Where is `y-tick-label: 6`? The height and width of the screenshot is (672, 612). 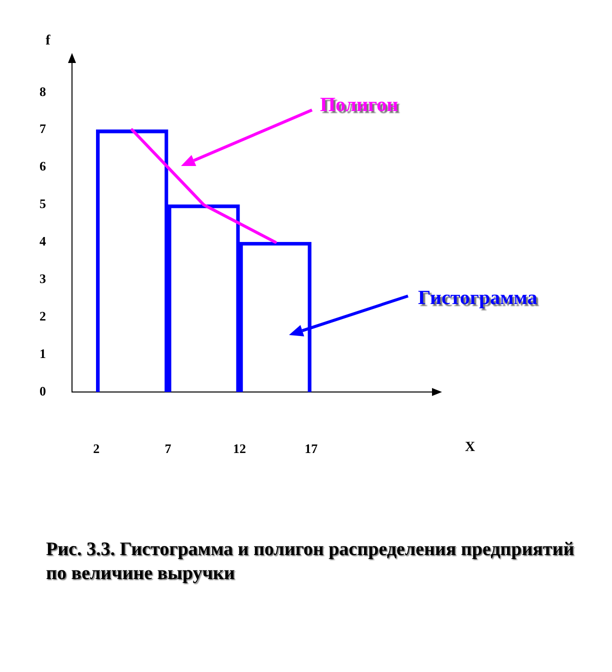 y-tick-label: 6 is located at coordinates (43, 166).